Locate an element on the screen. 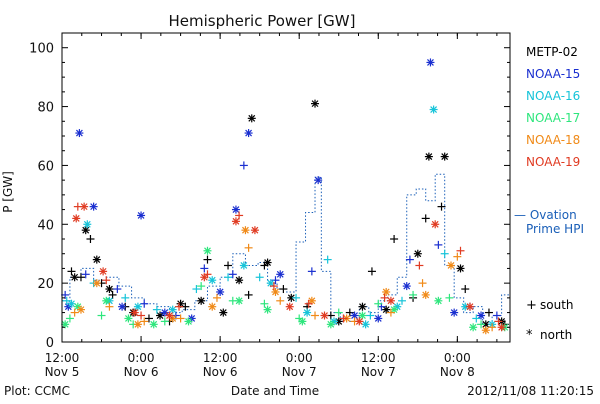 The width and height of the screenshot is (600, 404). y-tick-label: 100 is located at coordinates (41, 49).